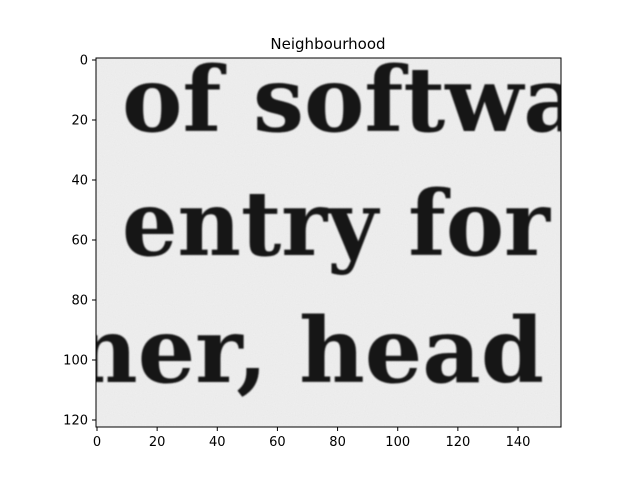 The image size is (640, 480). What do you see at coordinates (518, 442) in the screenshot?
I see `x-tick-label: 140` at bounding box center [518, 442].